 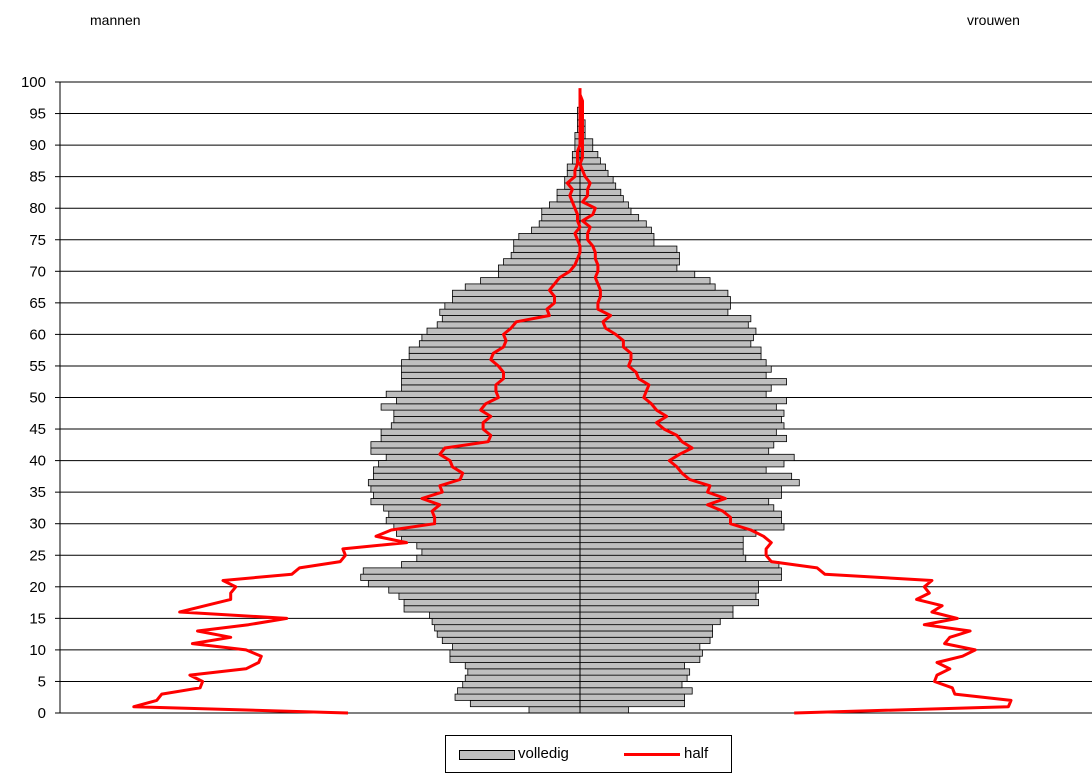 What do you see at coordinates (37, 366) in the screenshot?
I see `y-tick-label-55: 55` at bounding box center [37, 366].